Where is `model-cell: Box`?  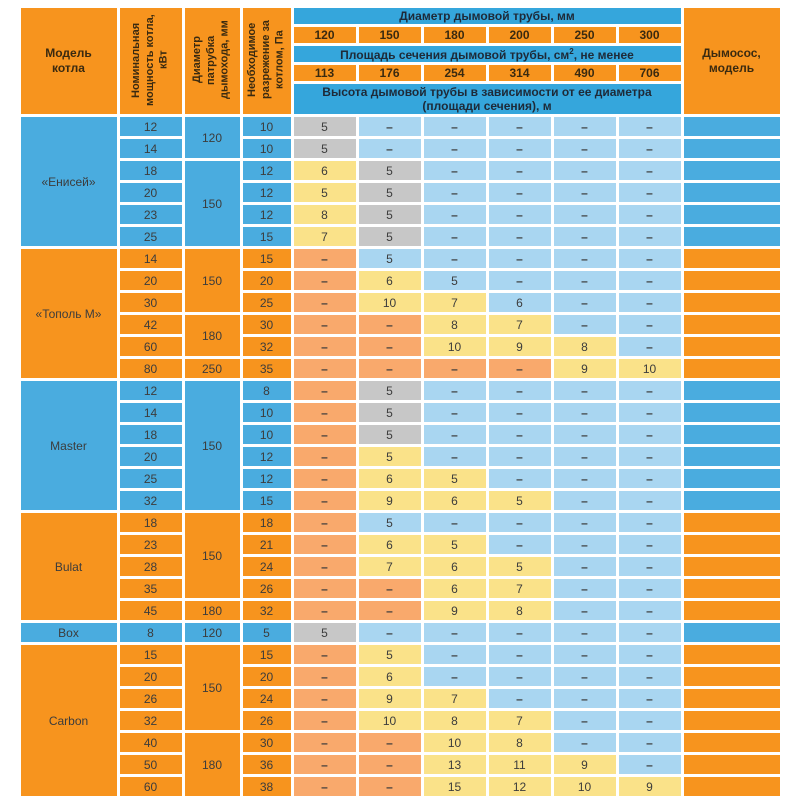 model-cell: Box is located at coordinates (68, 632).